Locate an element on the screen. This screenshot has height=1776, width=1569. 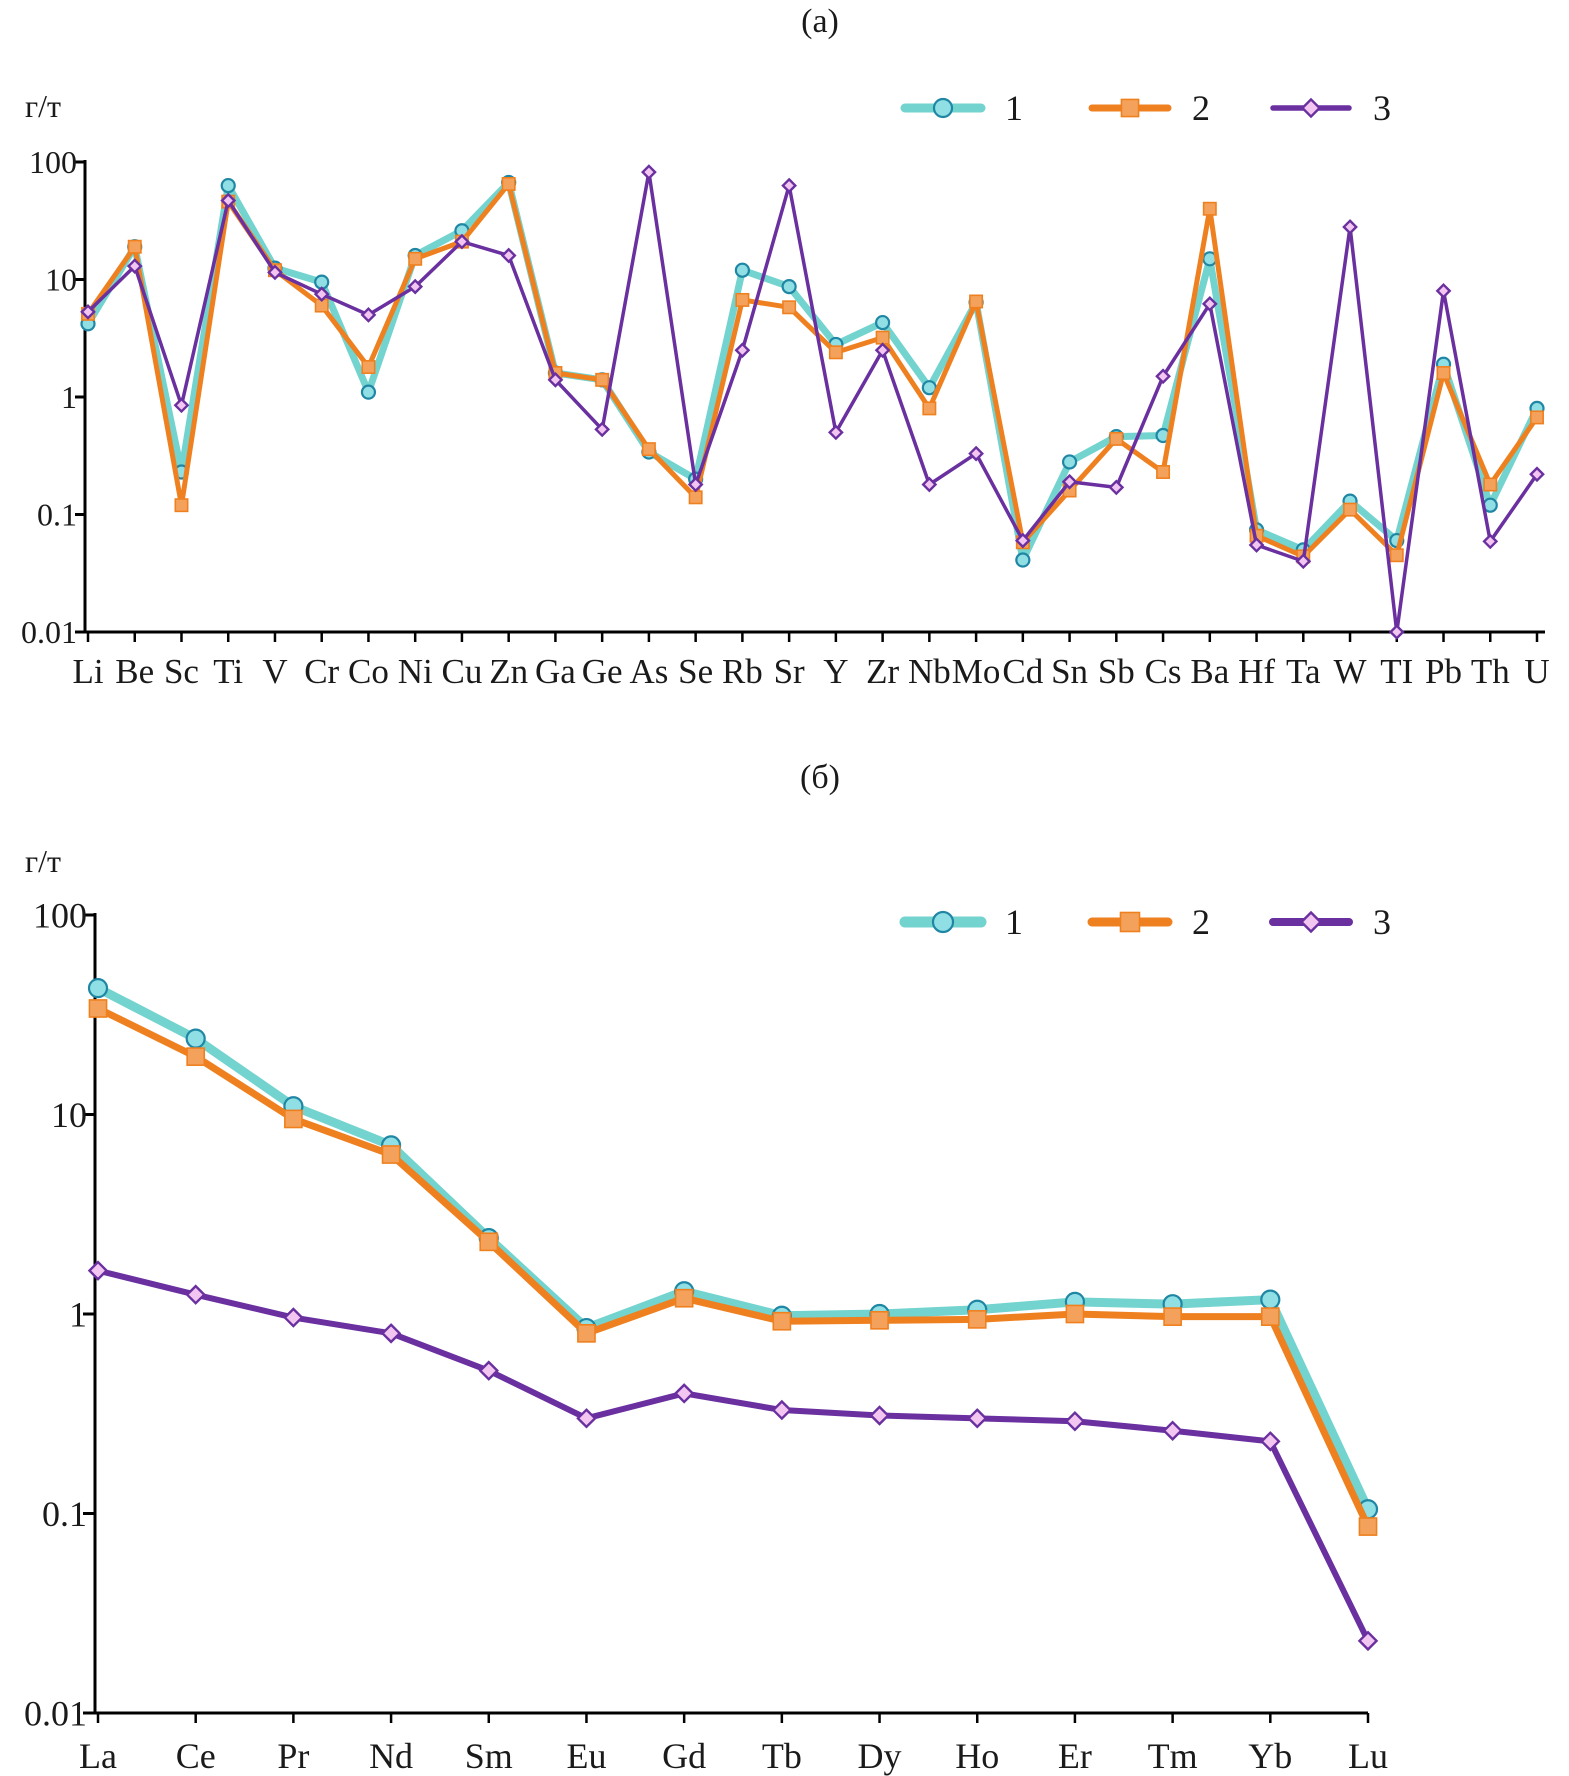
x-category-label: Dy is located at coordinates (880, 1756).